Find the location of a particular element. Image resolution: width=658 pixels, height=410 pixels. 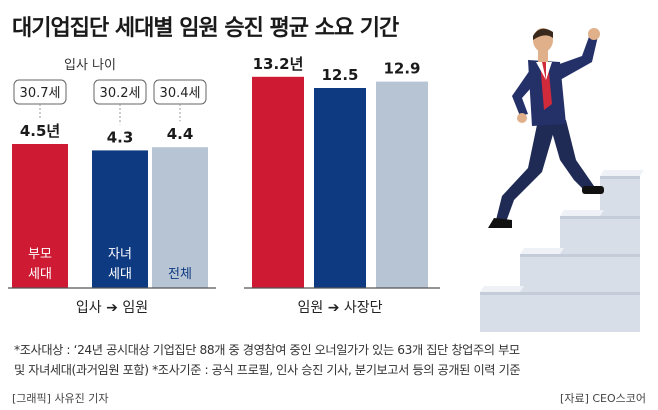

value-label-exec-all: 12.9 is located at coordinates (401, 69).